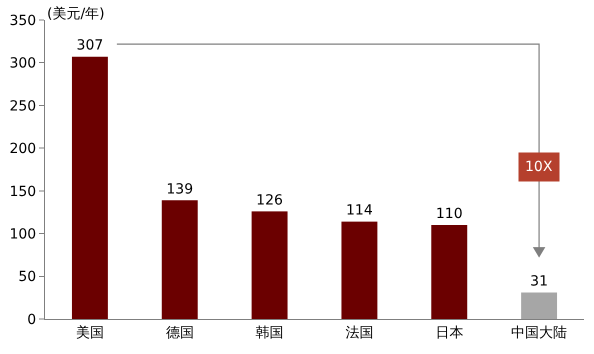 Image resolution: width=594 pixels, height=354 pixels. What do you see at coordinates (539, 167) in the screenshot?
I see `annotation: 10X` at bounding box center [539, 167].